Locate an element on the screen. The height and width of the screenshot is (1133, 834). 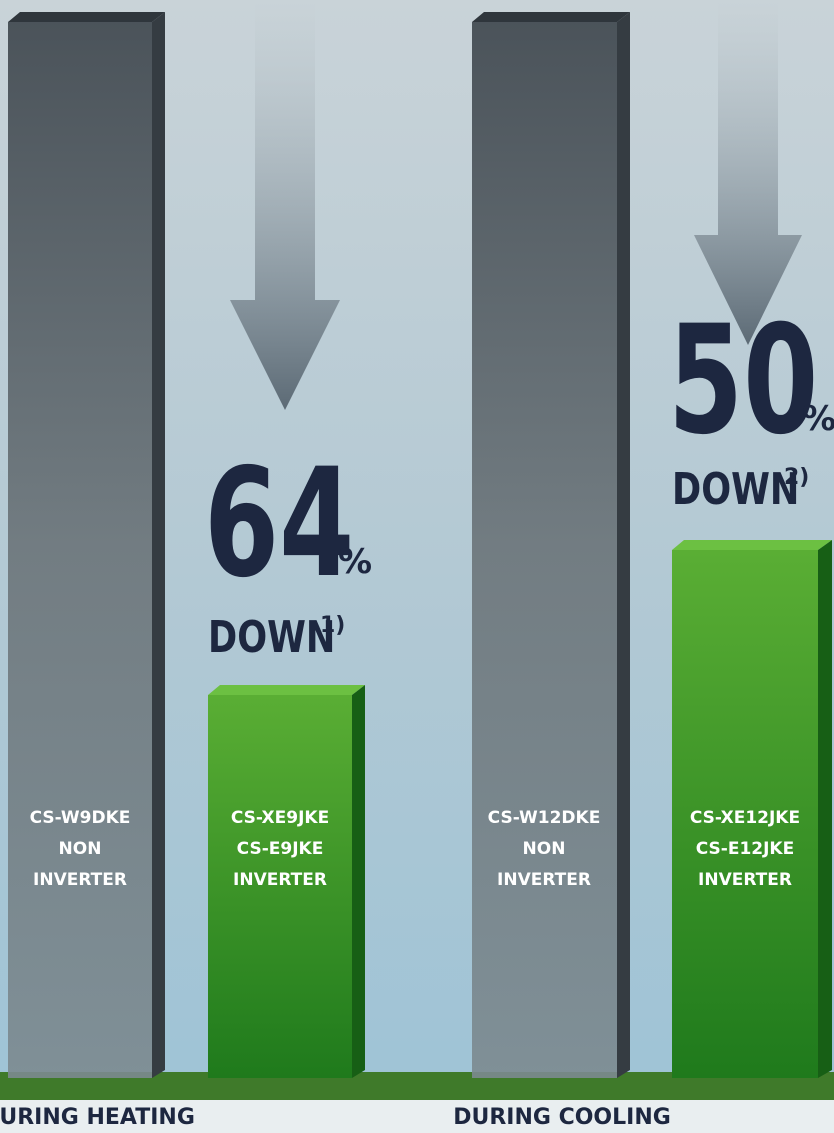
footnote-ref: 2) is located at coordinates (796, 477).